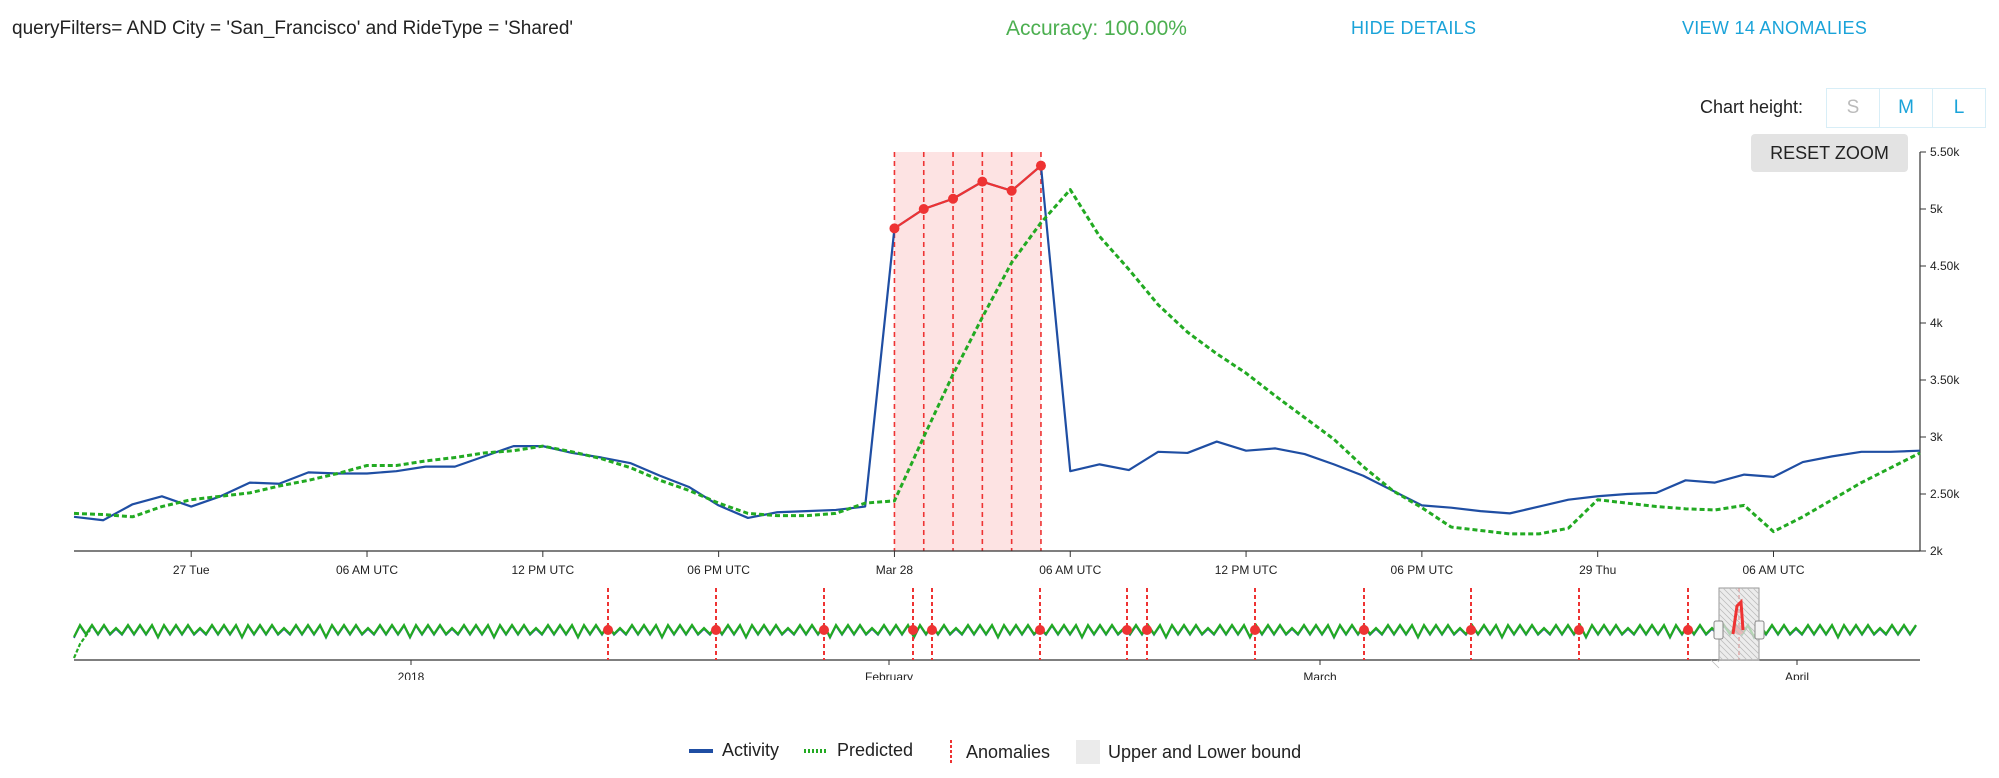 The width and height of the screenshot is (1999, 778). I want to click on accuracy-text: Accuracy: 100.00%, so click(1096, 28).